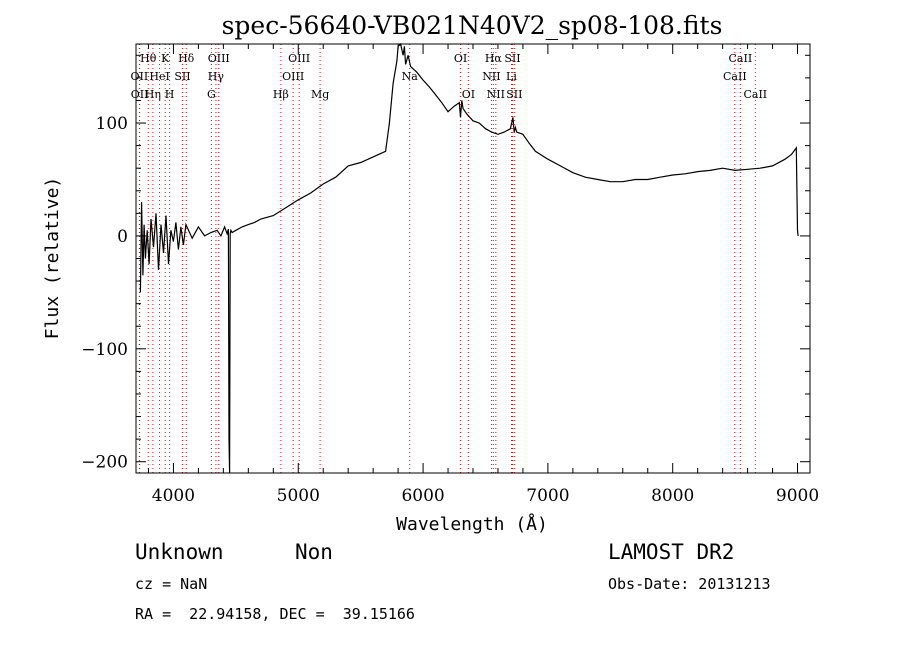  I want to click on coordinates: RA = 22.94158, DEC = 39.15166, so click(275, 614).